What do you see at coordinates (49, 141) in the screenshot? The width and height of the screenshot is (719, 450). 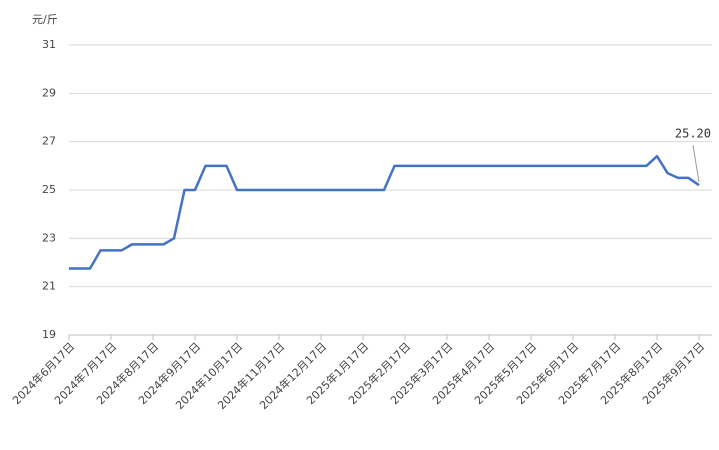 I see `y-tick-label: 27` at bounding box center [49, 141].